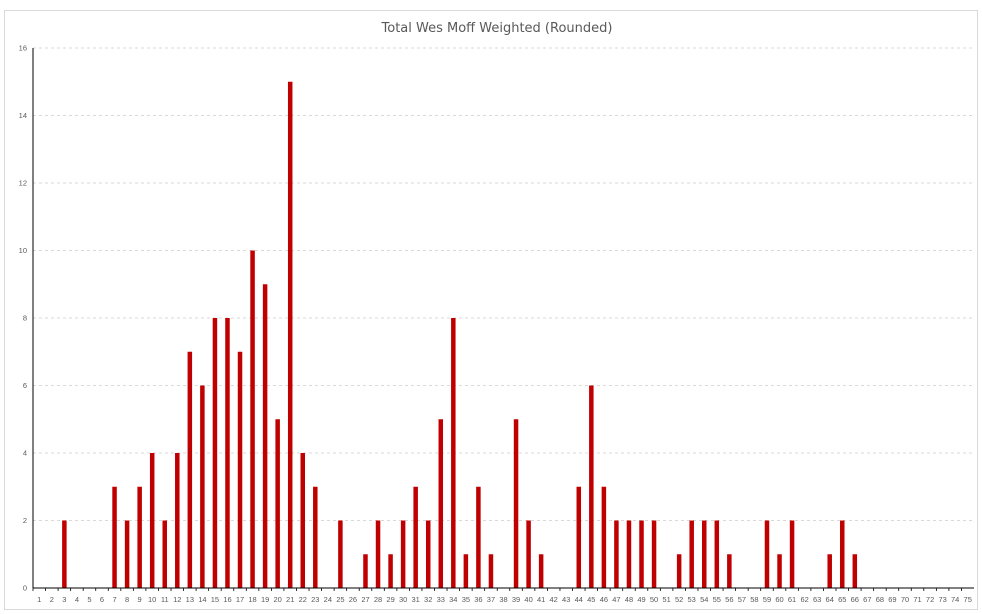 The image size is (982, 614). Describe the element at coordinates (955, 599) in the screenshot. I see `x-tick-label: 74` at that location.